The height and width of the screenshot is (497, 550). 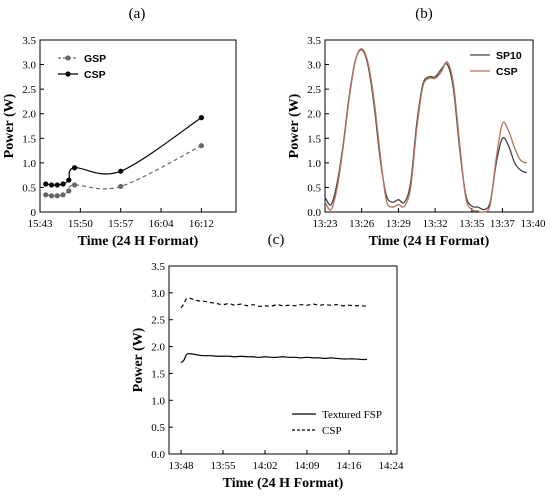 What do you see at coordinates (307, 466) in the screenshot?
I see `x-tick-label: 14:09` at bounding box center [307, 466].